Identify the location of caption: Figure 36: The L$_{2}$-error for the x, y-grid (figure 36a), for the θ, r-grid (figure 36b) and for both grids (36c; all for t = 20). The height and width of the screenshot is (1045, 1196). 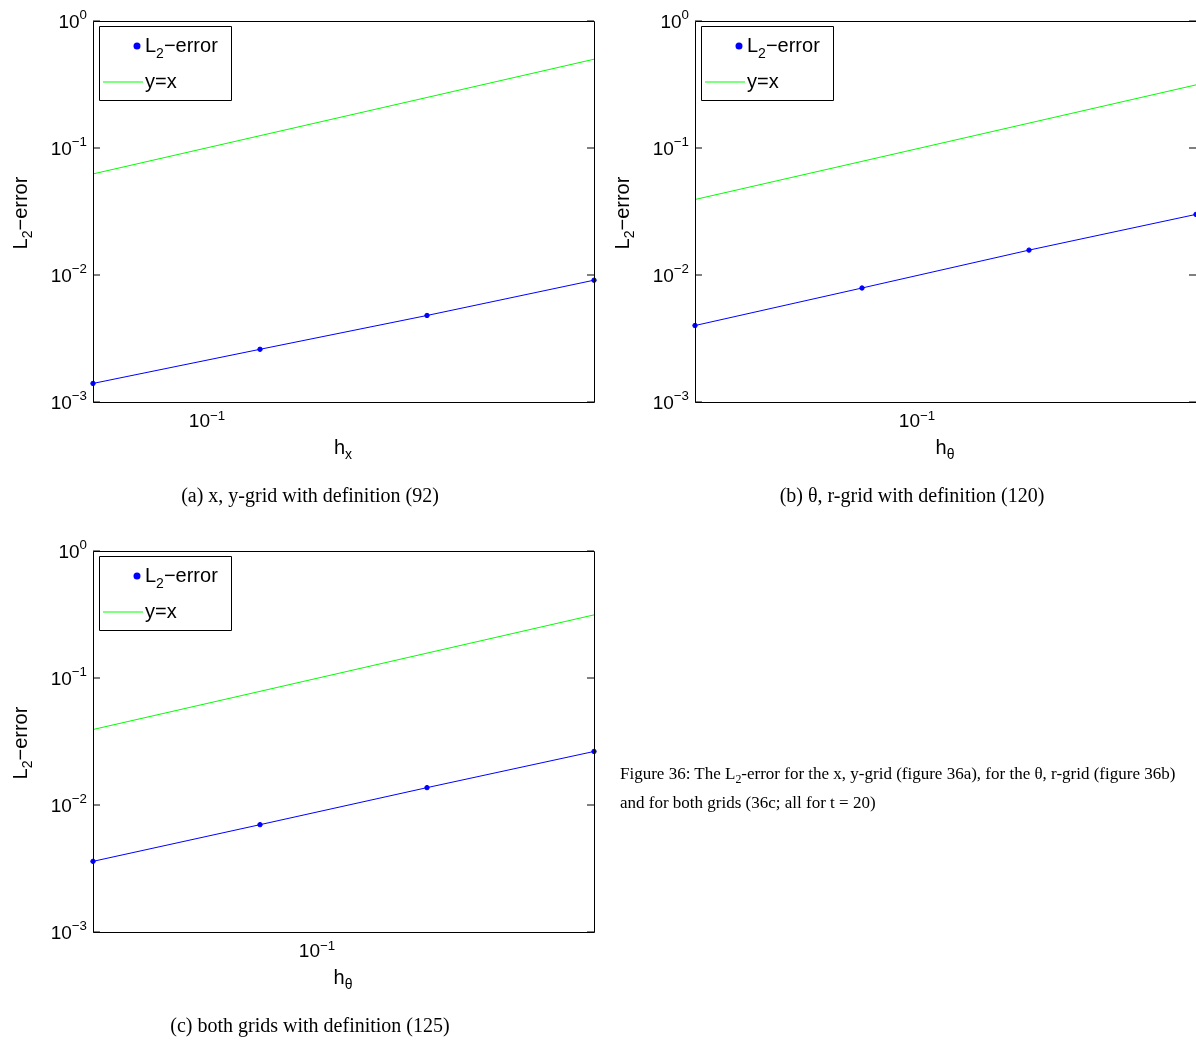
(898, 789).